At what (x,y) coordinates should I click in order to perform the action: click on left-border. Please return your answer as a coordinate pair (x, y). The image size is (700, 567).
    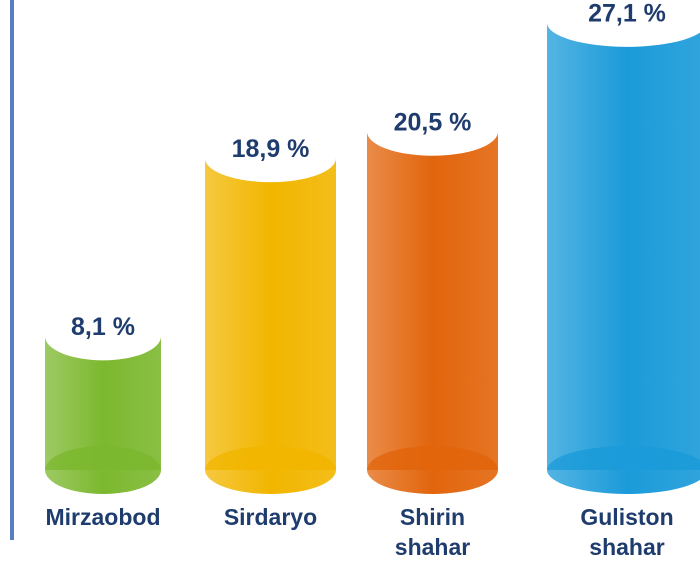
    Looking at the image, I should click on (12, 270).